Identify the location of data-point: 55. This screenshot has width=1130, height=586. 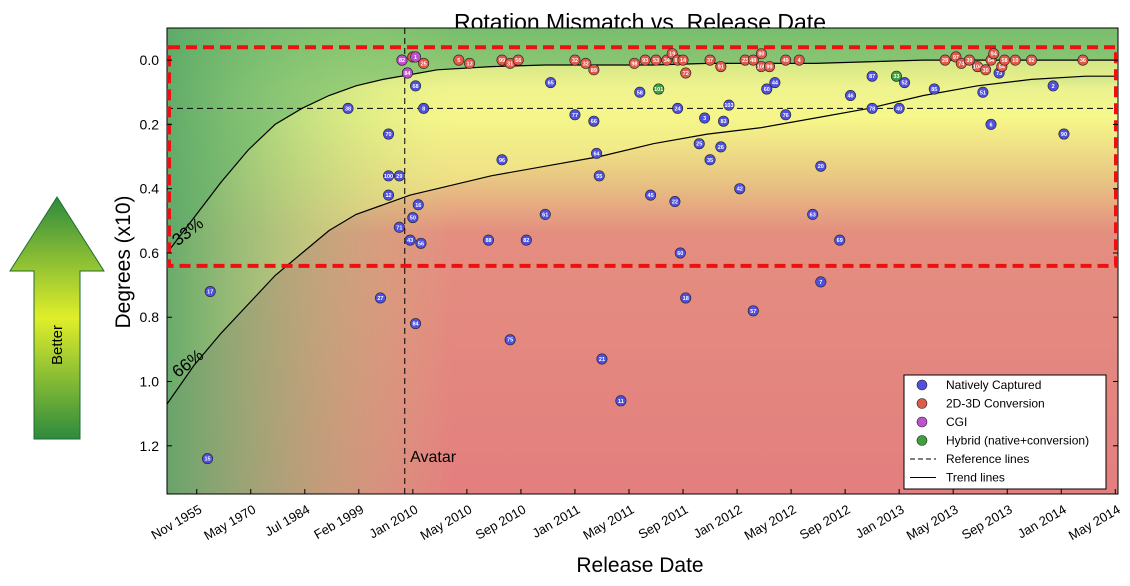
(599, 176).